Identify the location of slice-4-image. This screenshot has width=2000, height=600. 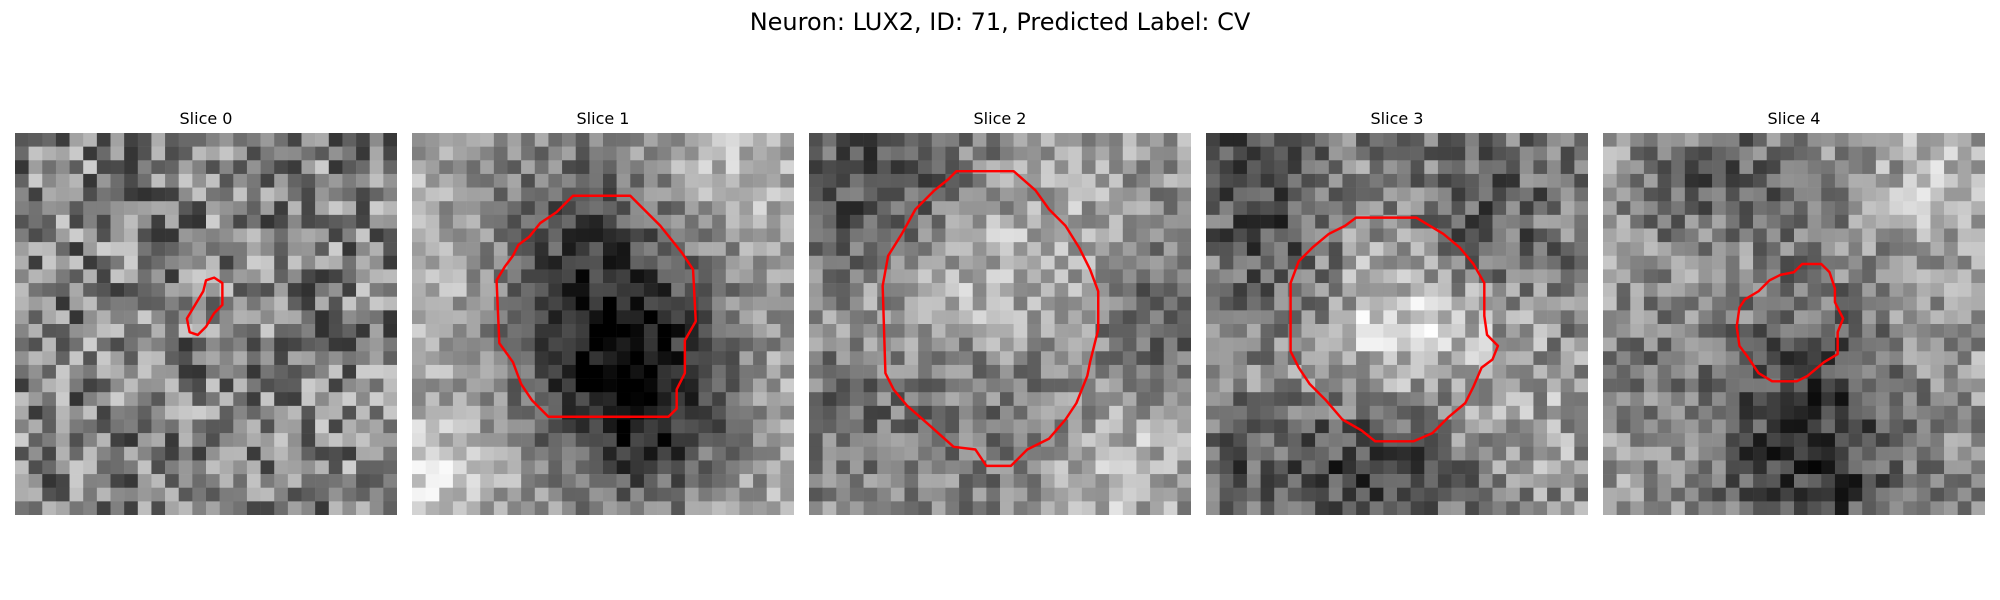
(1794, 324).